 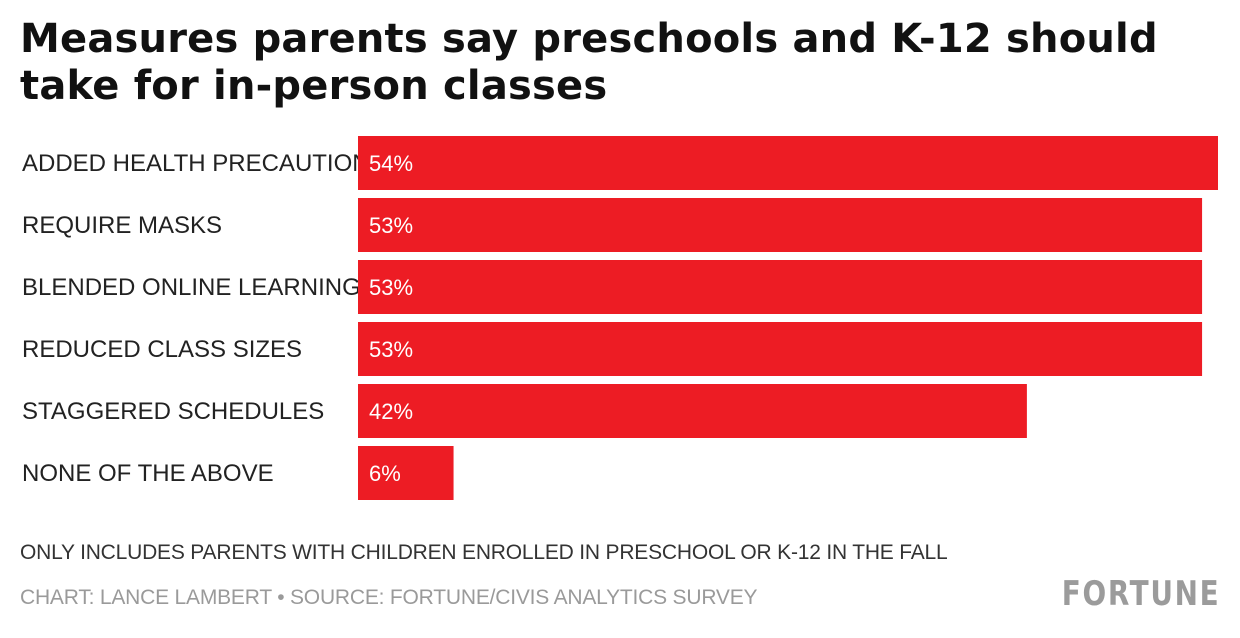 What do you see at coordinates (1140, 594) in the screenshot?
I see `fortune-logo: FORTUNE` at bounding box center [1140, 594].